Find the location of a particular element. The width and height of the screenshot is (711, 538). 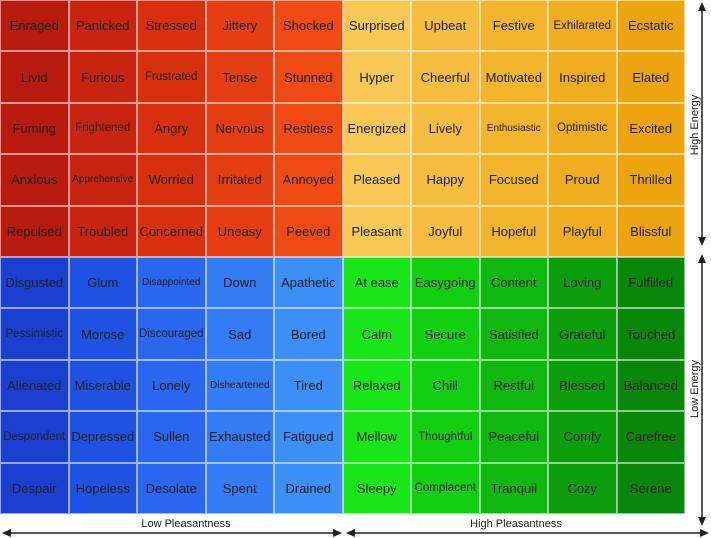

emotion-cell-elated: Elated is located at coordinates (650, 77).